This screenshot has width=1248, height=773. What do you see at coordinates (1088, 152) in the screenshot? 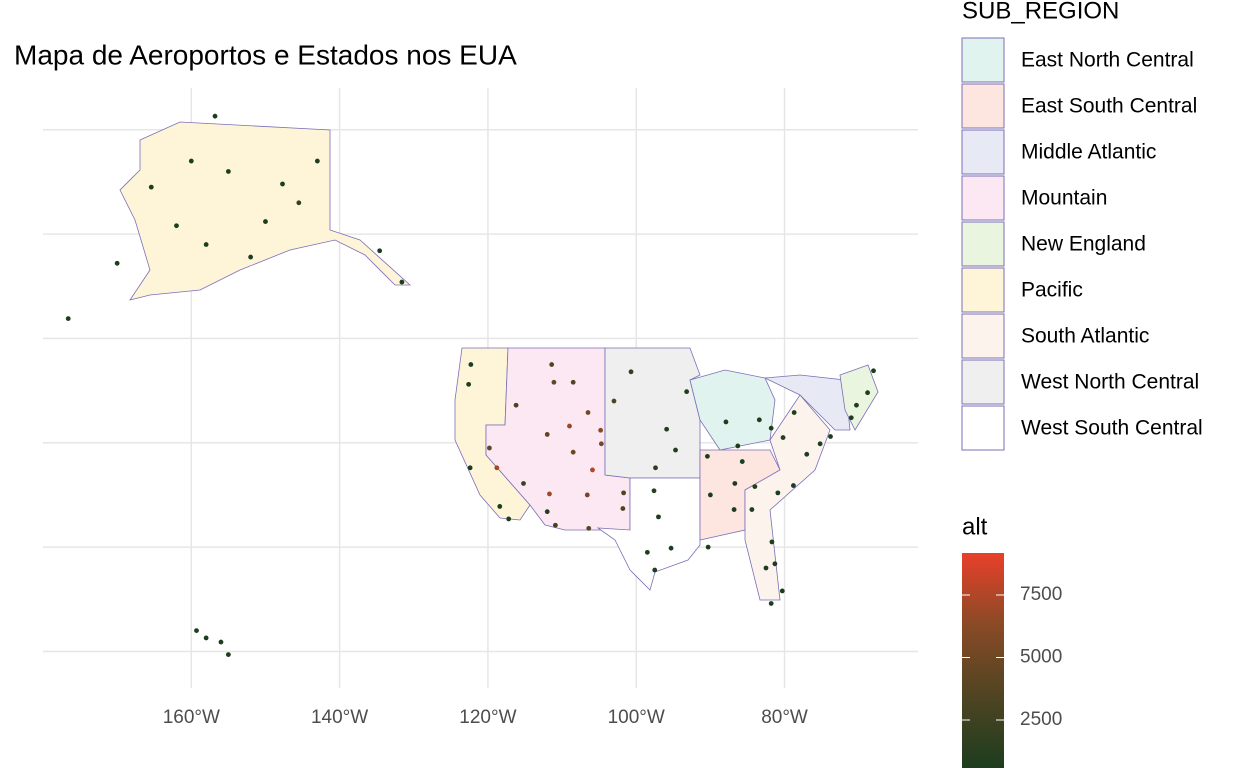
I see `legend-label: Middle Atlantic` at bounding box center [1088, 152].